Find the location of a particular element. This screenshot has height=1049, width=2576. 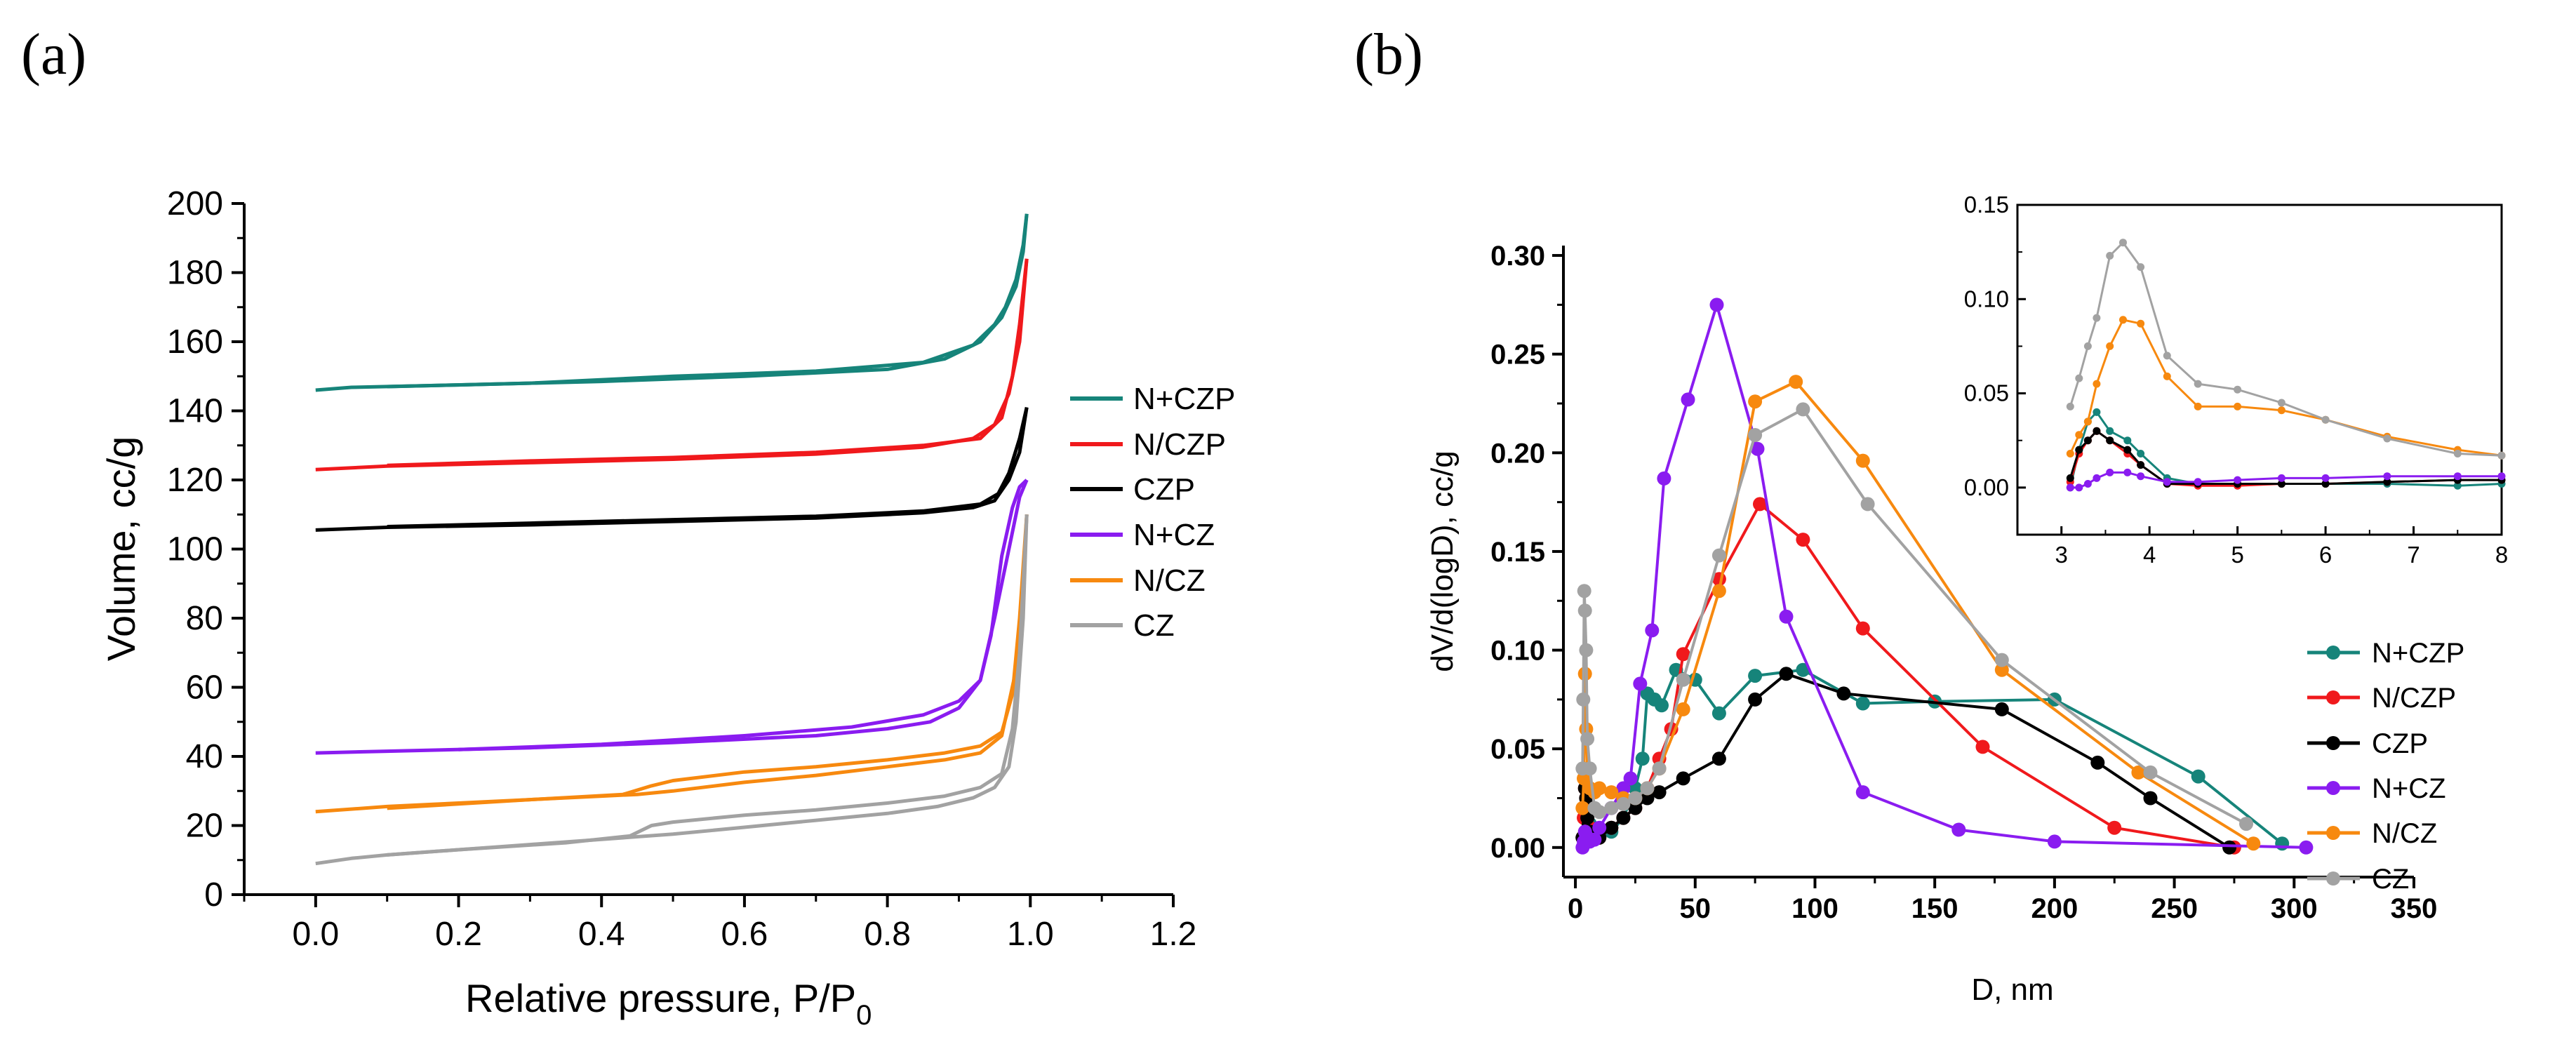

chart-a-ytick-label: 200 is located at coordinates (195, 203).